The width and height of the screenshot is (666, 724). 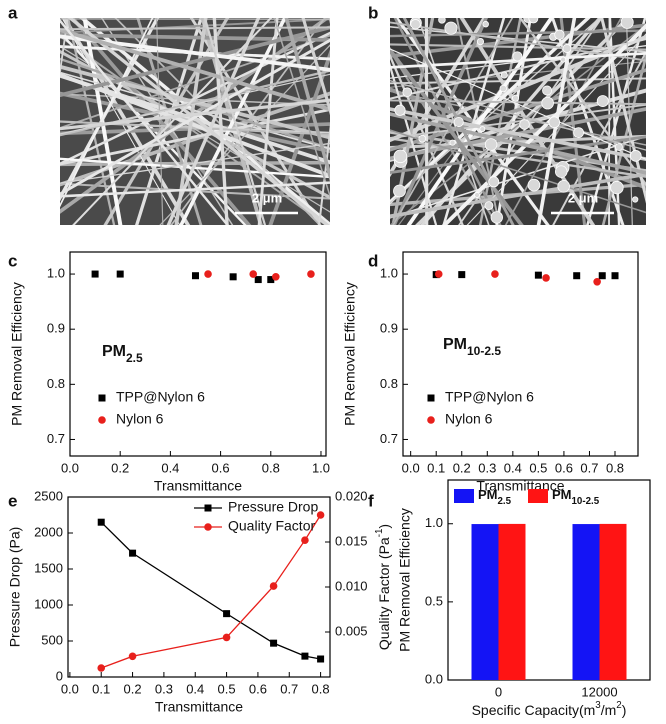 What do you see at coordinates (48, 495) in the screenshot?
I see `y-tick-label: 2500` at bounding box center [48, 495].